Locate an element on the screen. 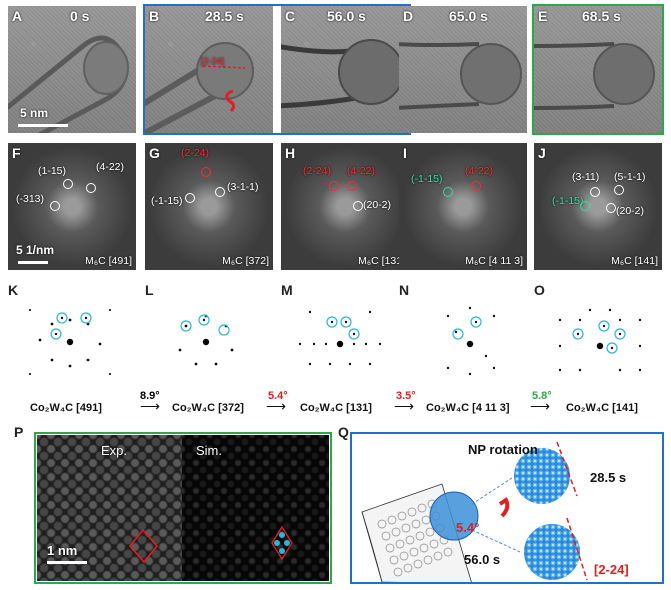 This screenshot has width=671, height=590. zone-axis-label: Co₂W₄C [131] is located at coordinates (336, 408).